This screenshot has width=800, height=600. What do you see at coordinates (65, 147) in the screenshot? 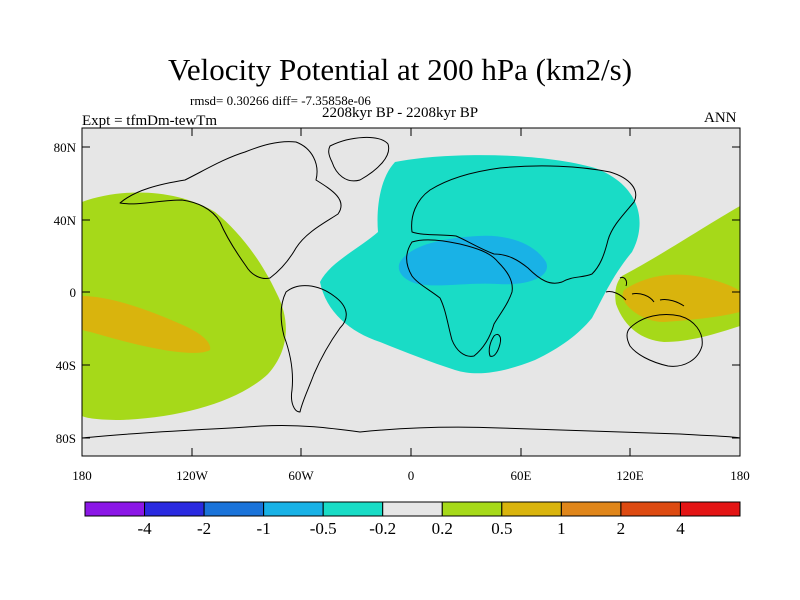
I see `lat-label-80n: 80N` at bounding box center [65, 147].